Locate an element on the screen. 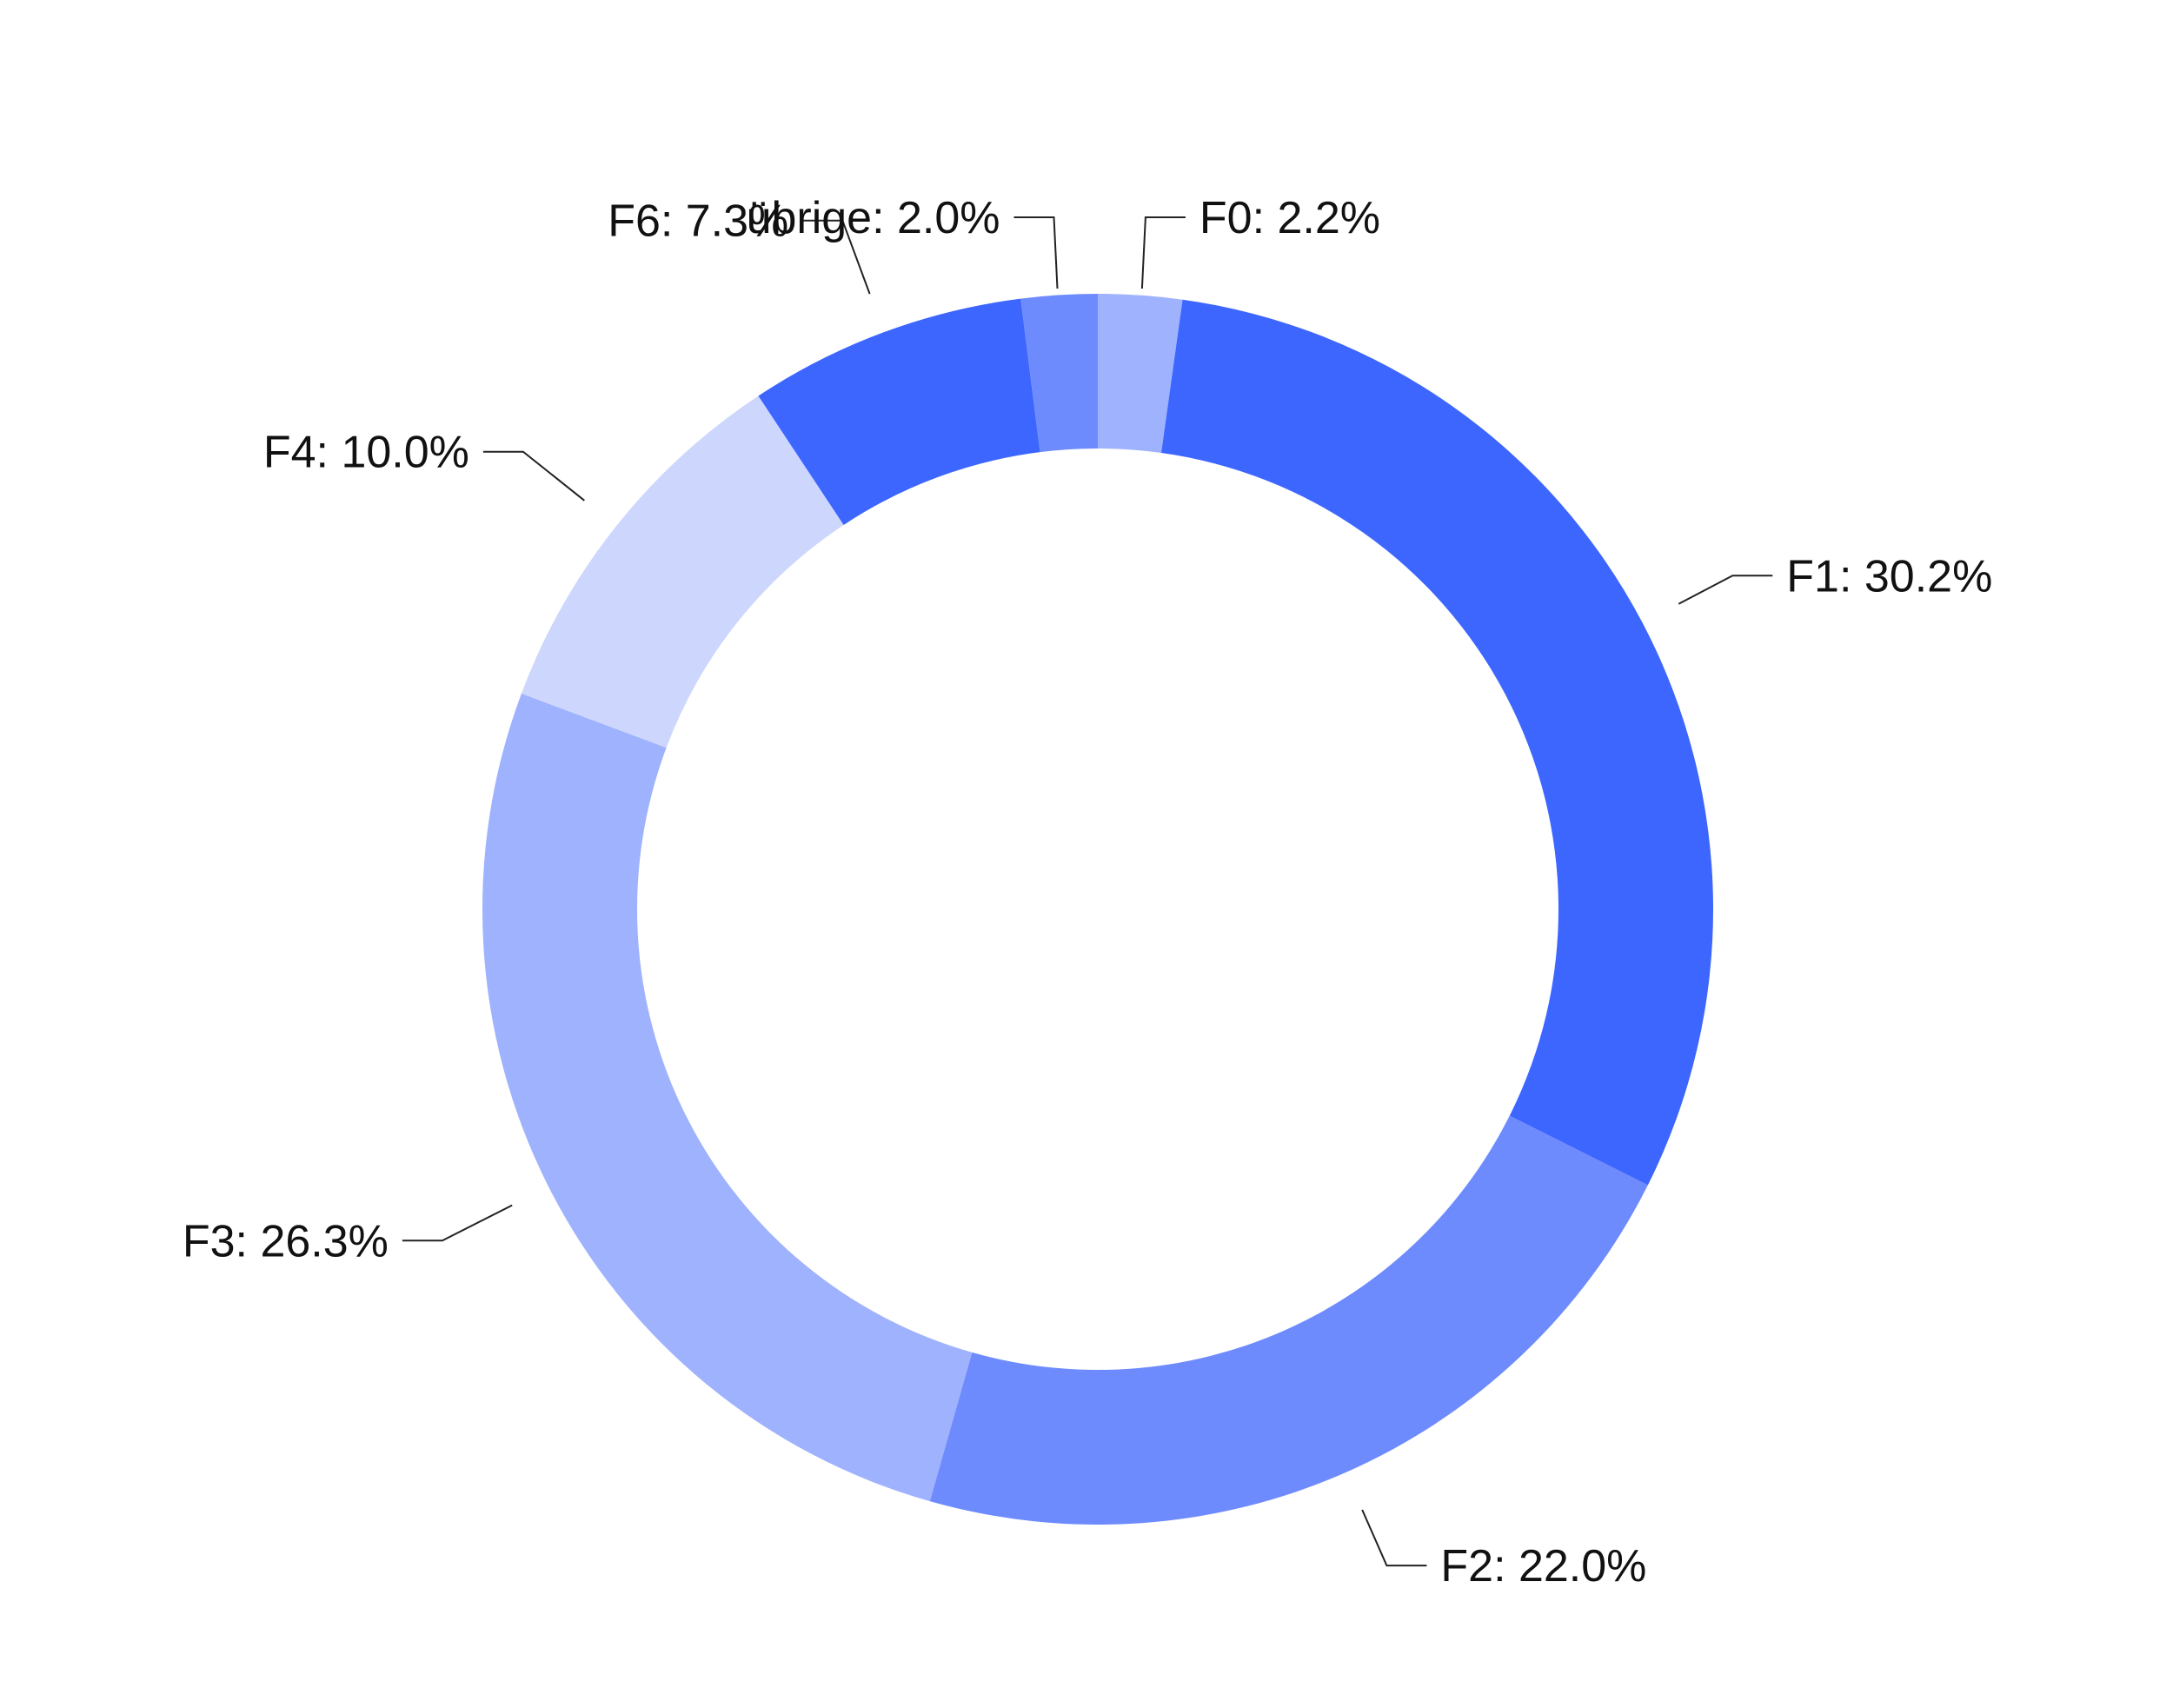 The width and height of the screenshot is (2173, 1708). leader-line-f3 is located at coordinates (457, 1223).